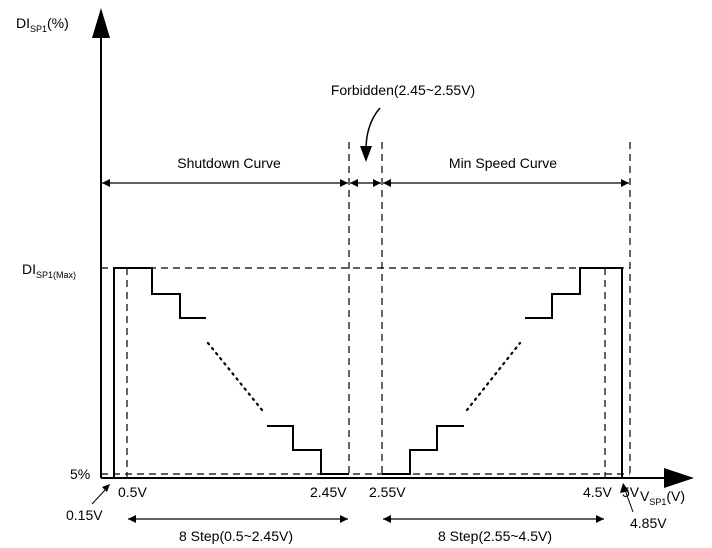 This screenshot has height=548, width=712. Describe the element at coordinates (624, 488) in the screenshot. I see `tick-4-85v-pointer-head` at that location.